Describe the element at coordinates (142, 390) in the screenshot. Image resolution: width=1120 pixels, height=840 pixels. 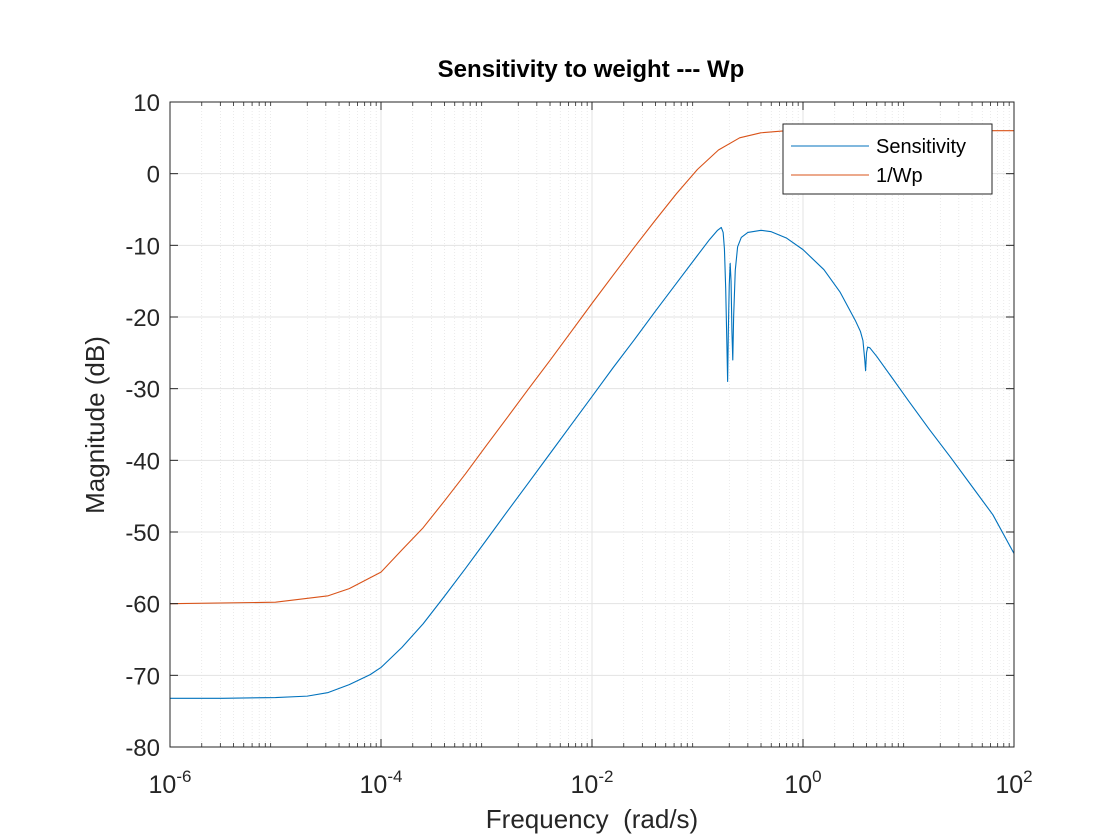
I see `y-tick-label: -30` at that location.